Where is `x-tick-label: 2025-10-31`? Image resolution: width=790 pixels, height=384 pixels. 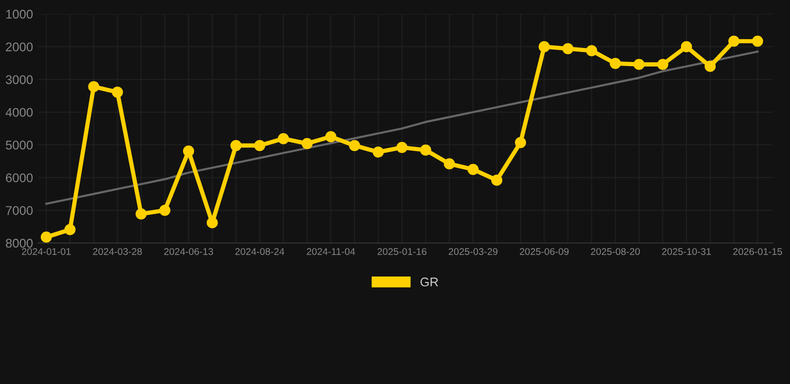 x-tick-label: 2025-10-31 is located at coordinates (686, 251).